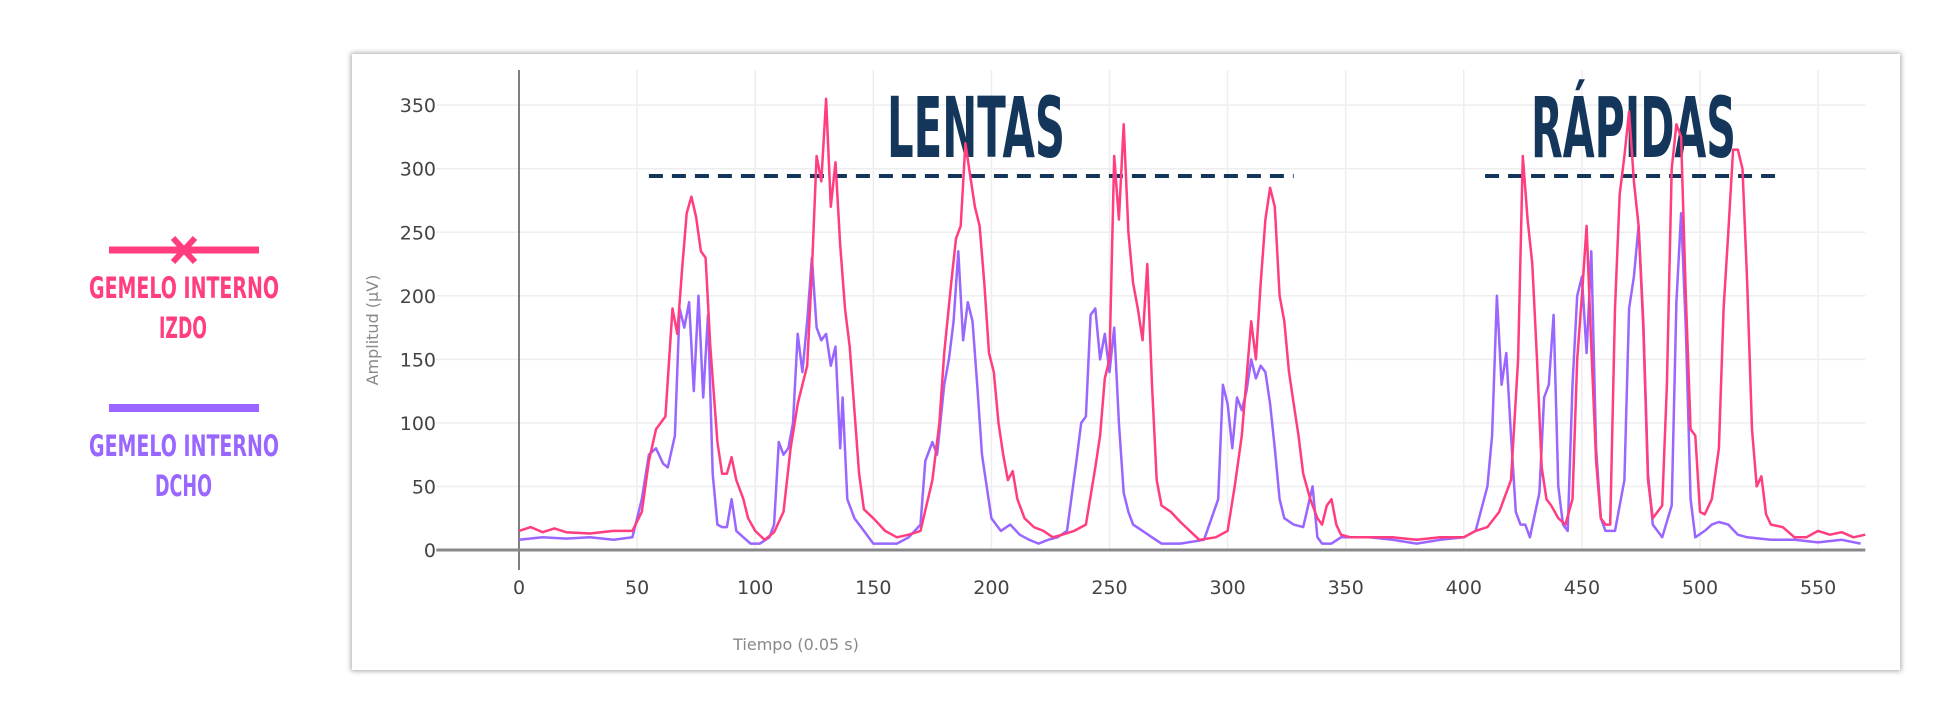 The width and height of the screenshot is (1934, 728). Describe the element at coordinates (795, 644) in the screenshot. I see `x-axis-label: Tiempo (0.05 s)` at that location.